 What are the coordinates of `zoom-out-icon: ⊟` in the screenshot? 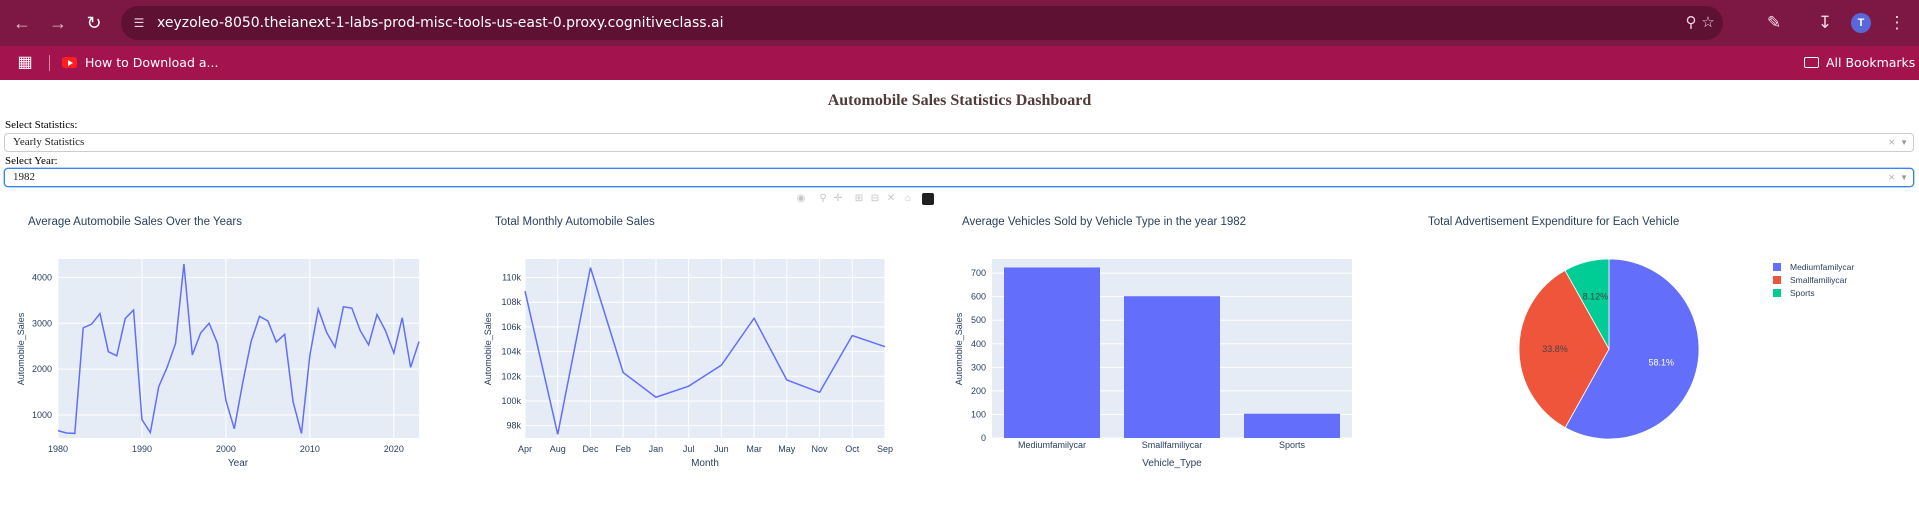 It's located at (875, 198).